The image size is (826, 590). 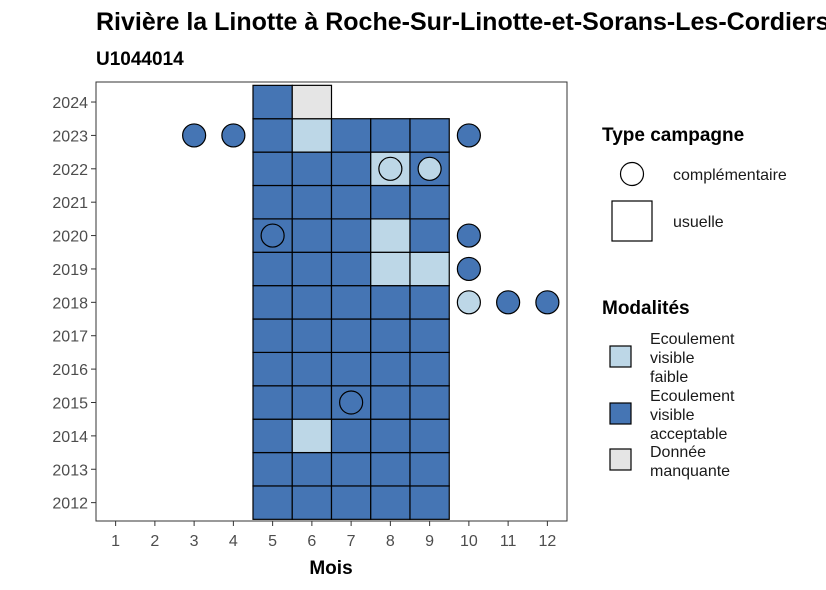 What do you see at coordinates (688, 434) in the screenshot?
I see `legend-label-modalite-2: acceptable` at bounding box center [688, 434].